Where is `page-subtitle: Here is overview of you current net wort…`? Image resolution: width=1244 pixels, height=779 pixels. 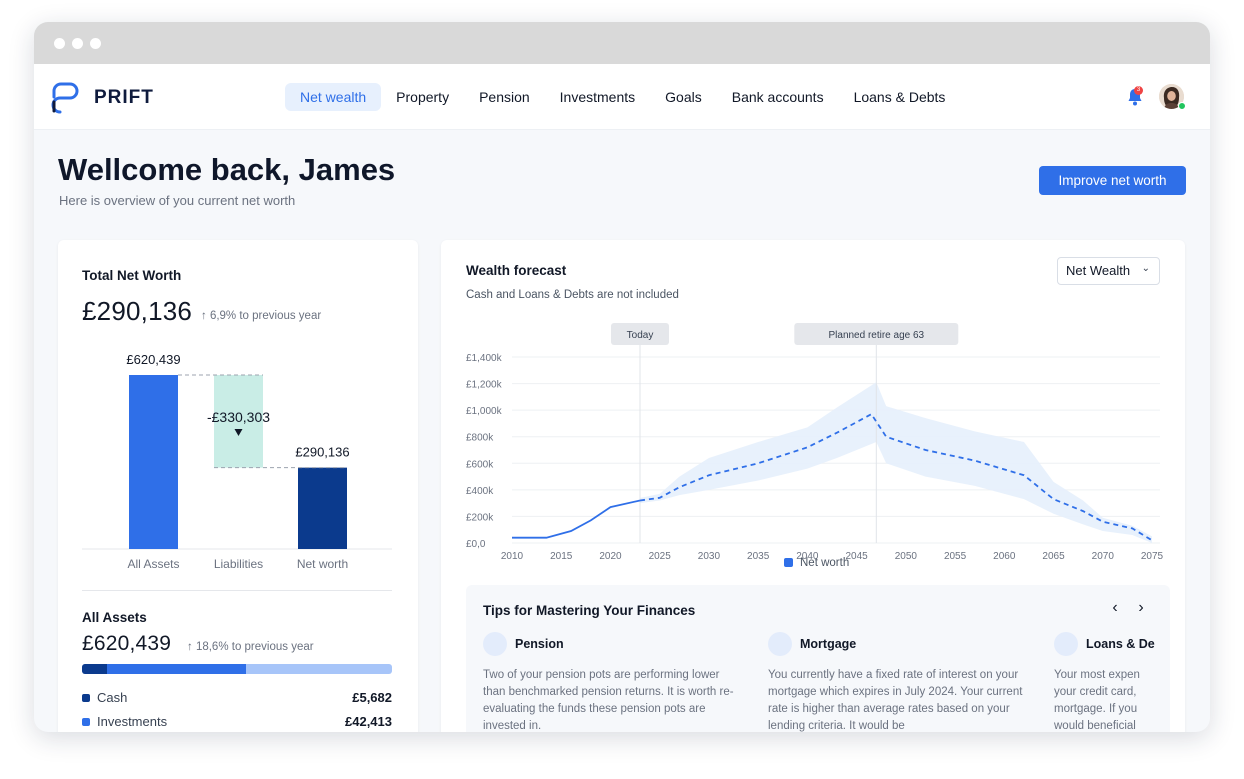 page-subtitle: Here is overview of you current net wort… is located at coordinates (177, 200).